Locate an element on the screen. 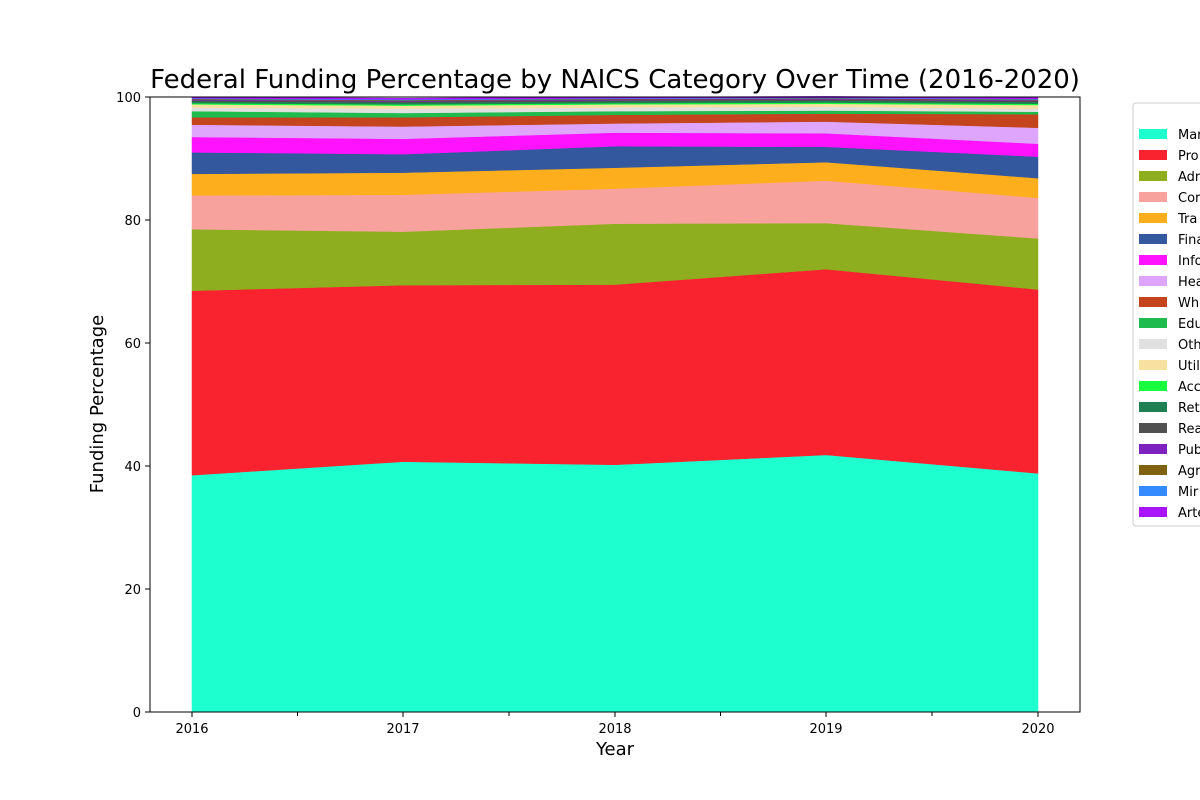 The height and width of the screenshot is (800, 1200). legend-label: Util is located at coordinates (1189, 366).